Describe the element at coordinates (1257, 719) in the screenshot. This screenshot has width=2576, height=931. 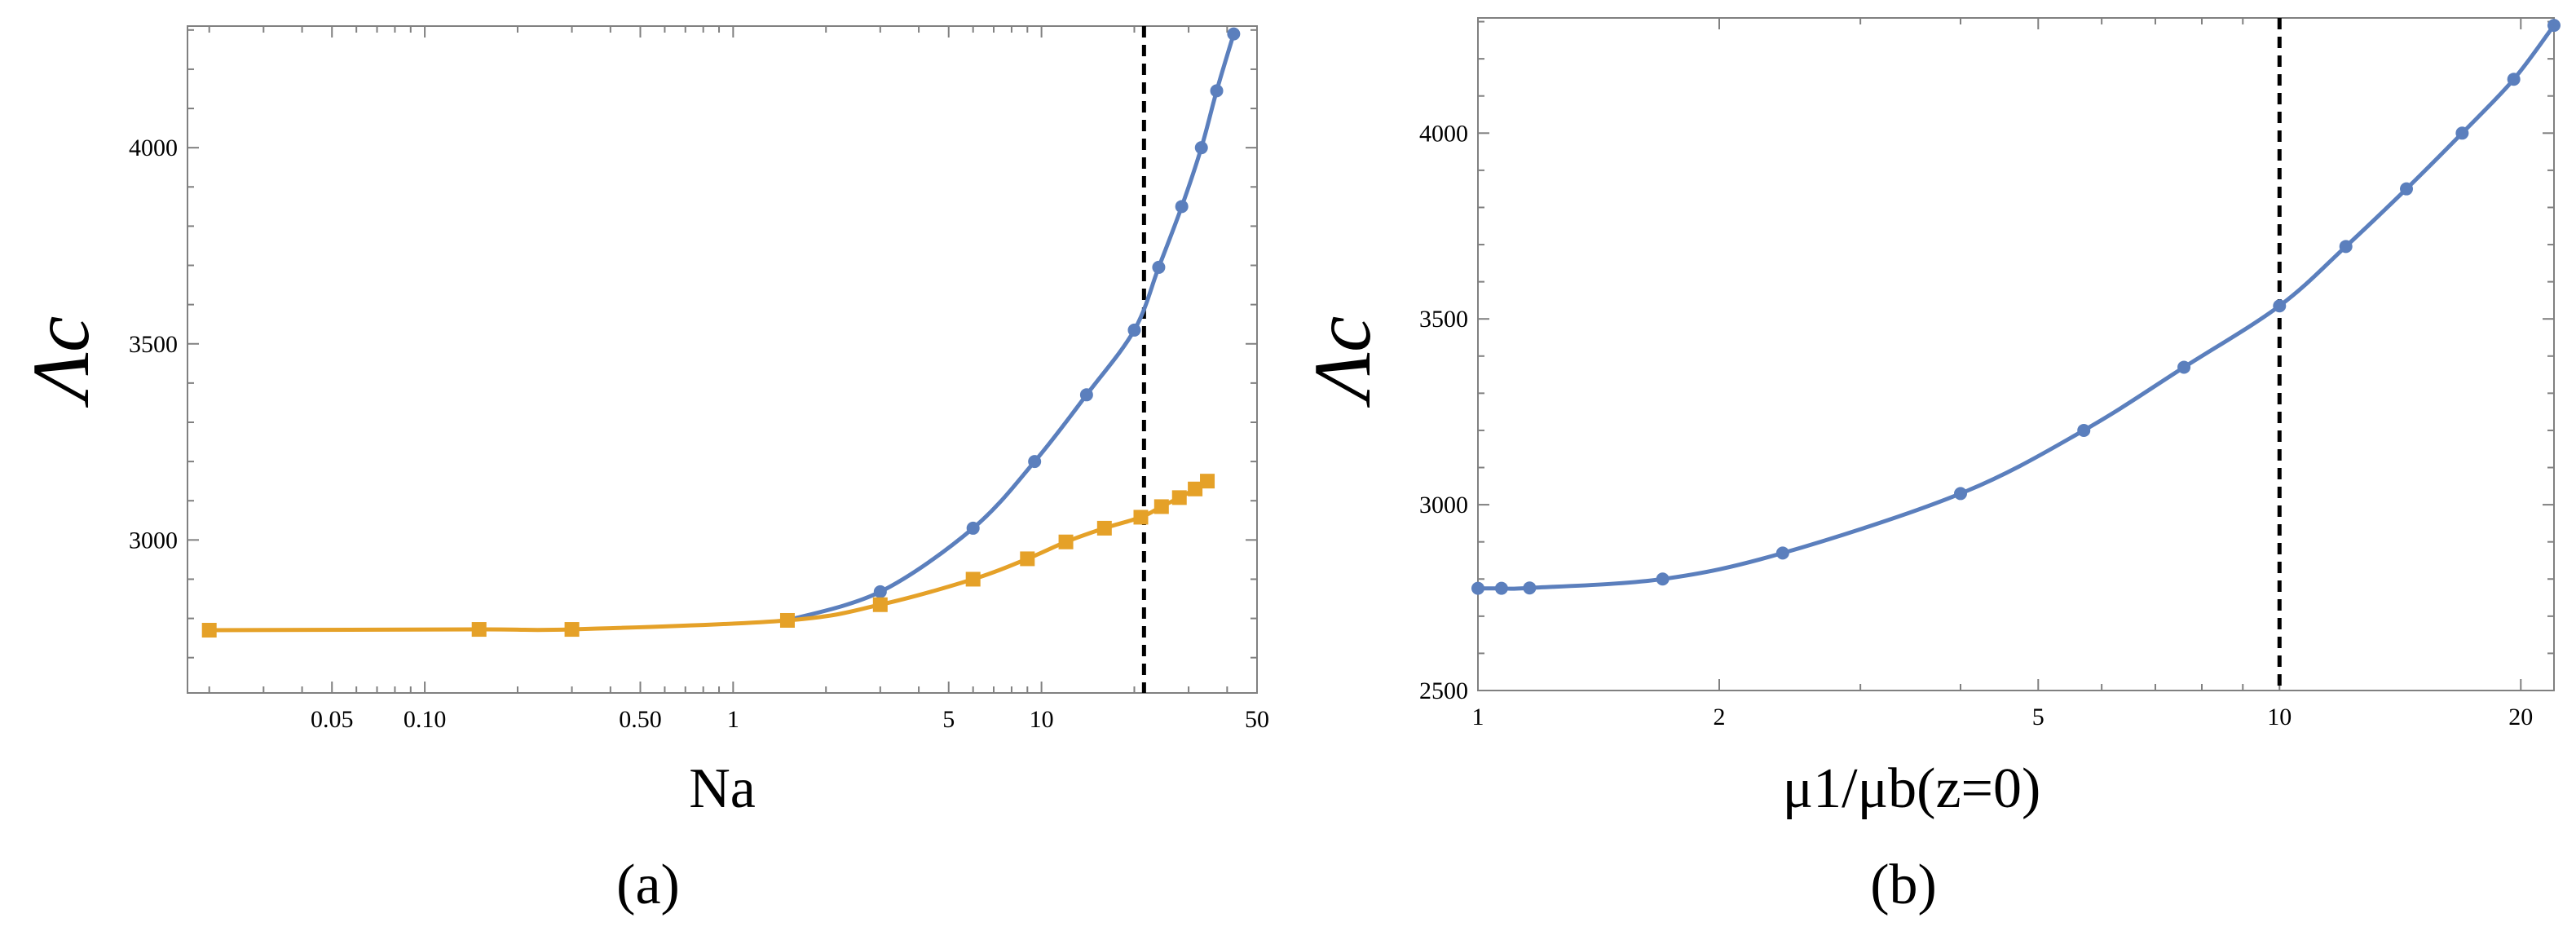
I see `x-tick-label: 50` at that location.